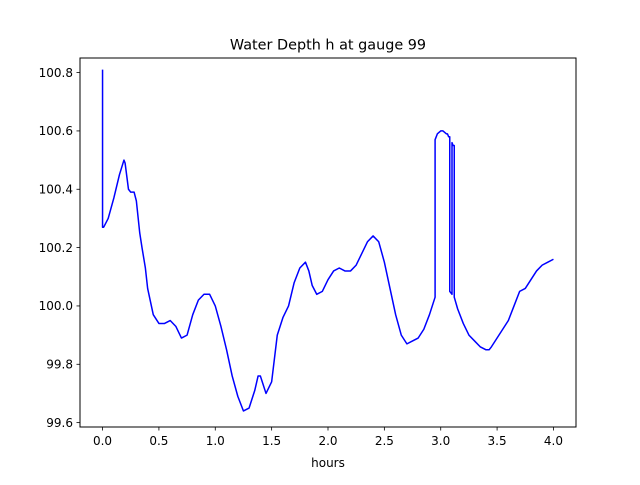  I want to click on x-tick-label: 0.0, so click(102, 441).